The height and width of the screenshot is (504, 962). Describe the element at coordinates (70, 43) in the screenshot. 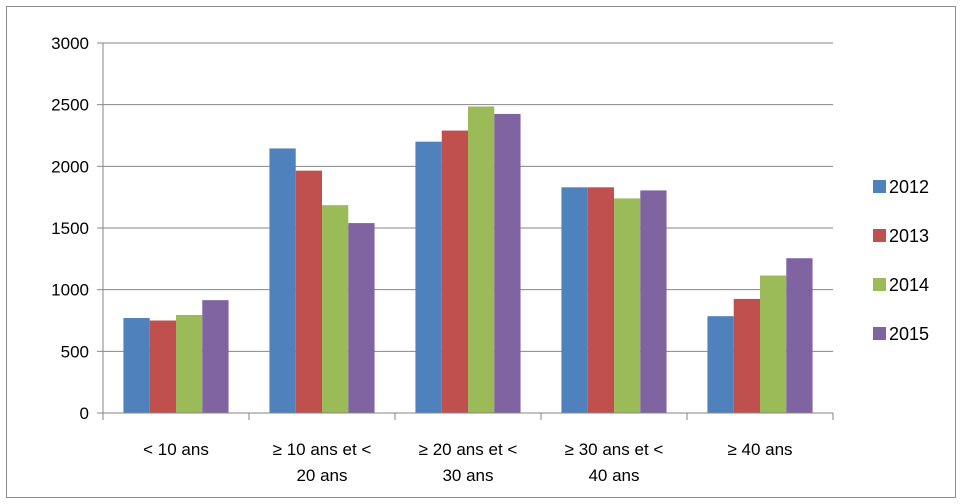

I see `y-tick-label: 3000` at that location.